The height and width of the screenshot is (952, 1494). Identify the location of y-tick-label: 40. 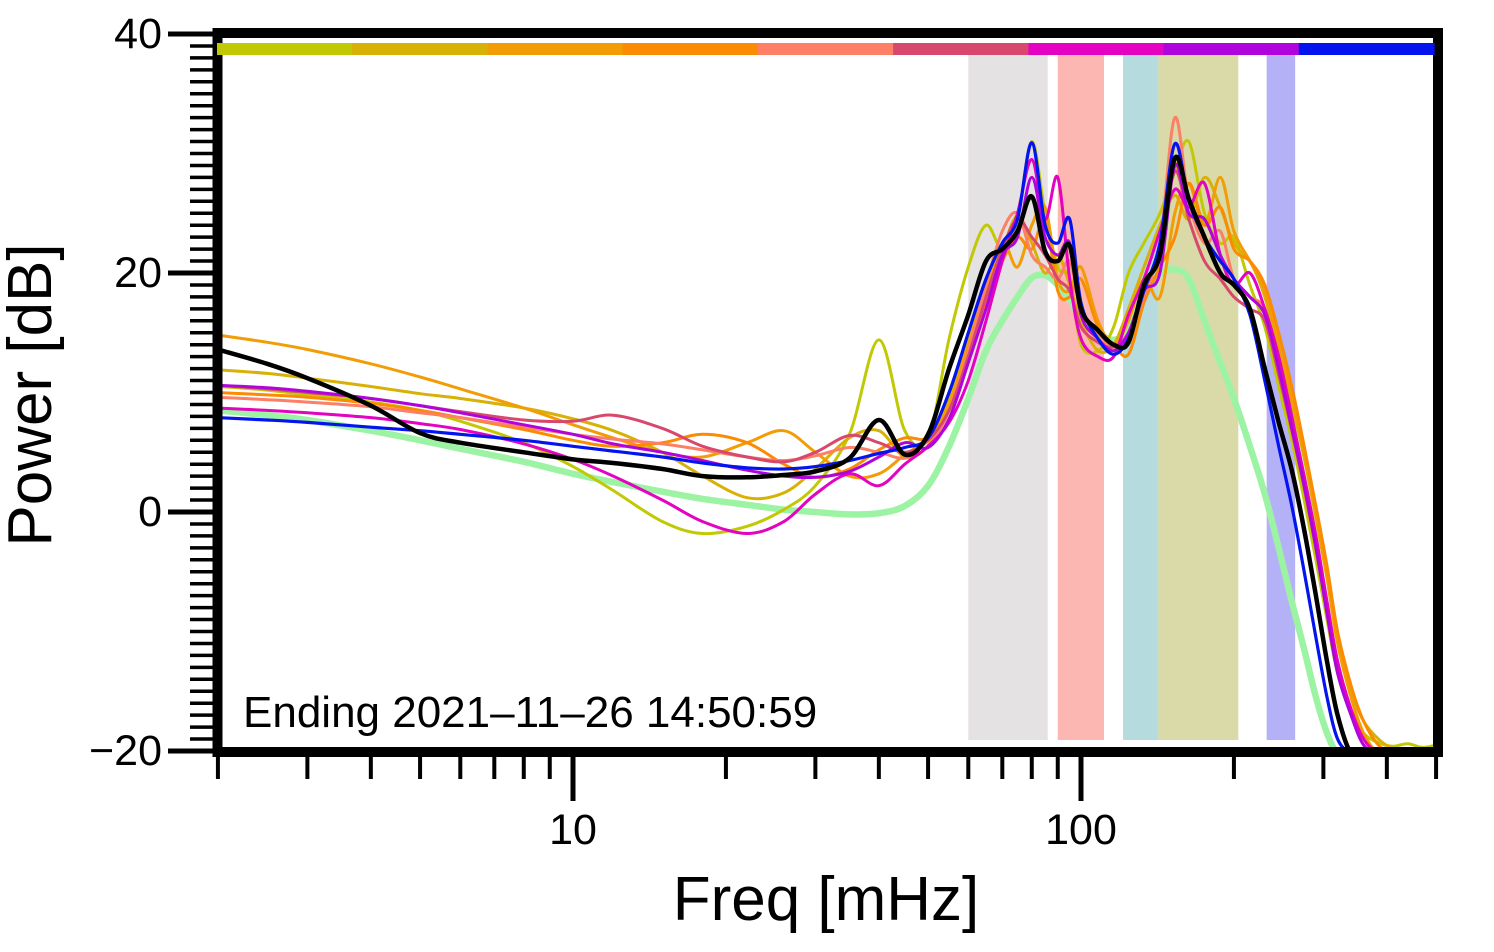
(138, 34).